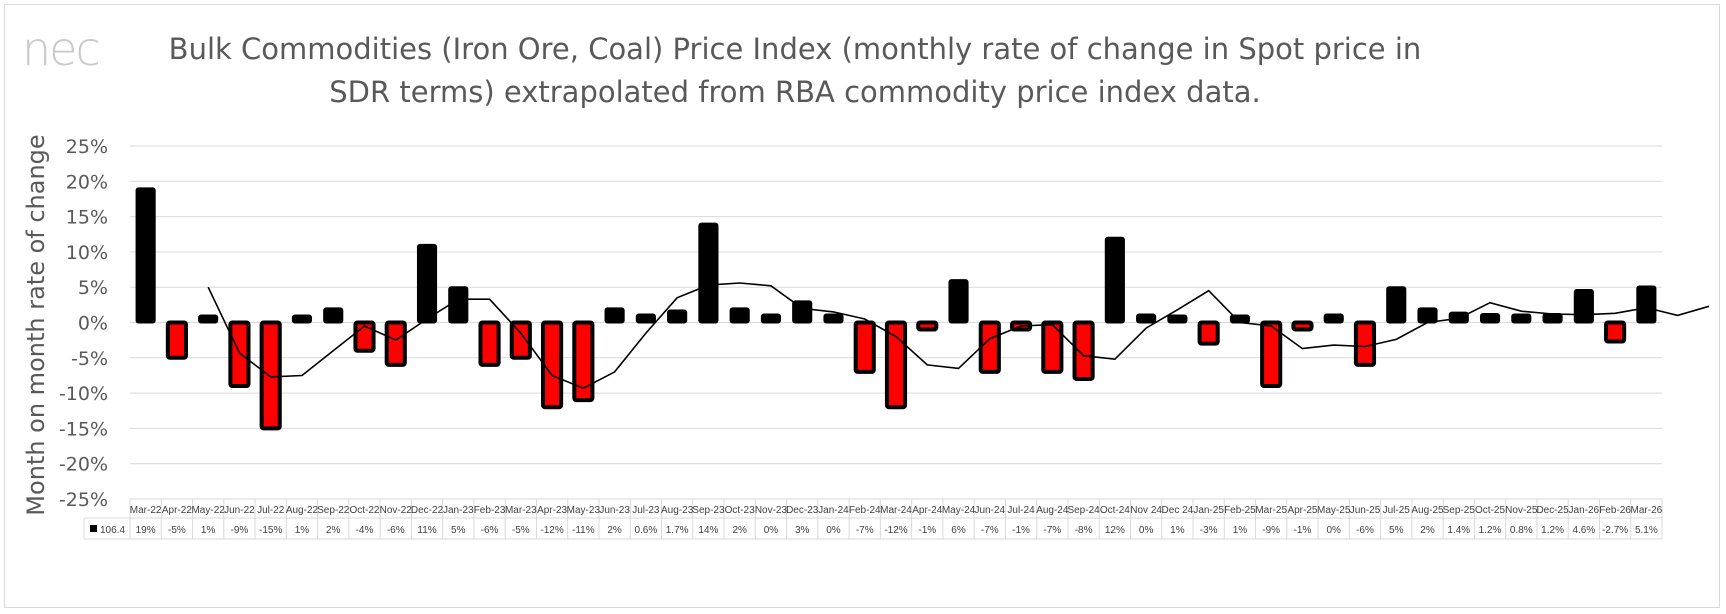 Image resolution: width=1726 pixels, height=614 pixels. Describe the element at coordinates (927, 510) in the screenshot. I see `x-tick-label: Apr-24` at that location.